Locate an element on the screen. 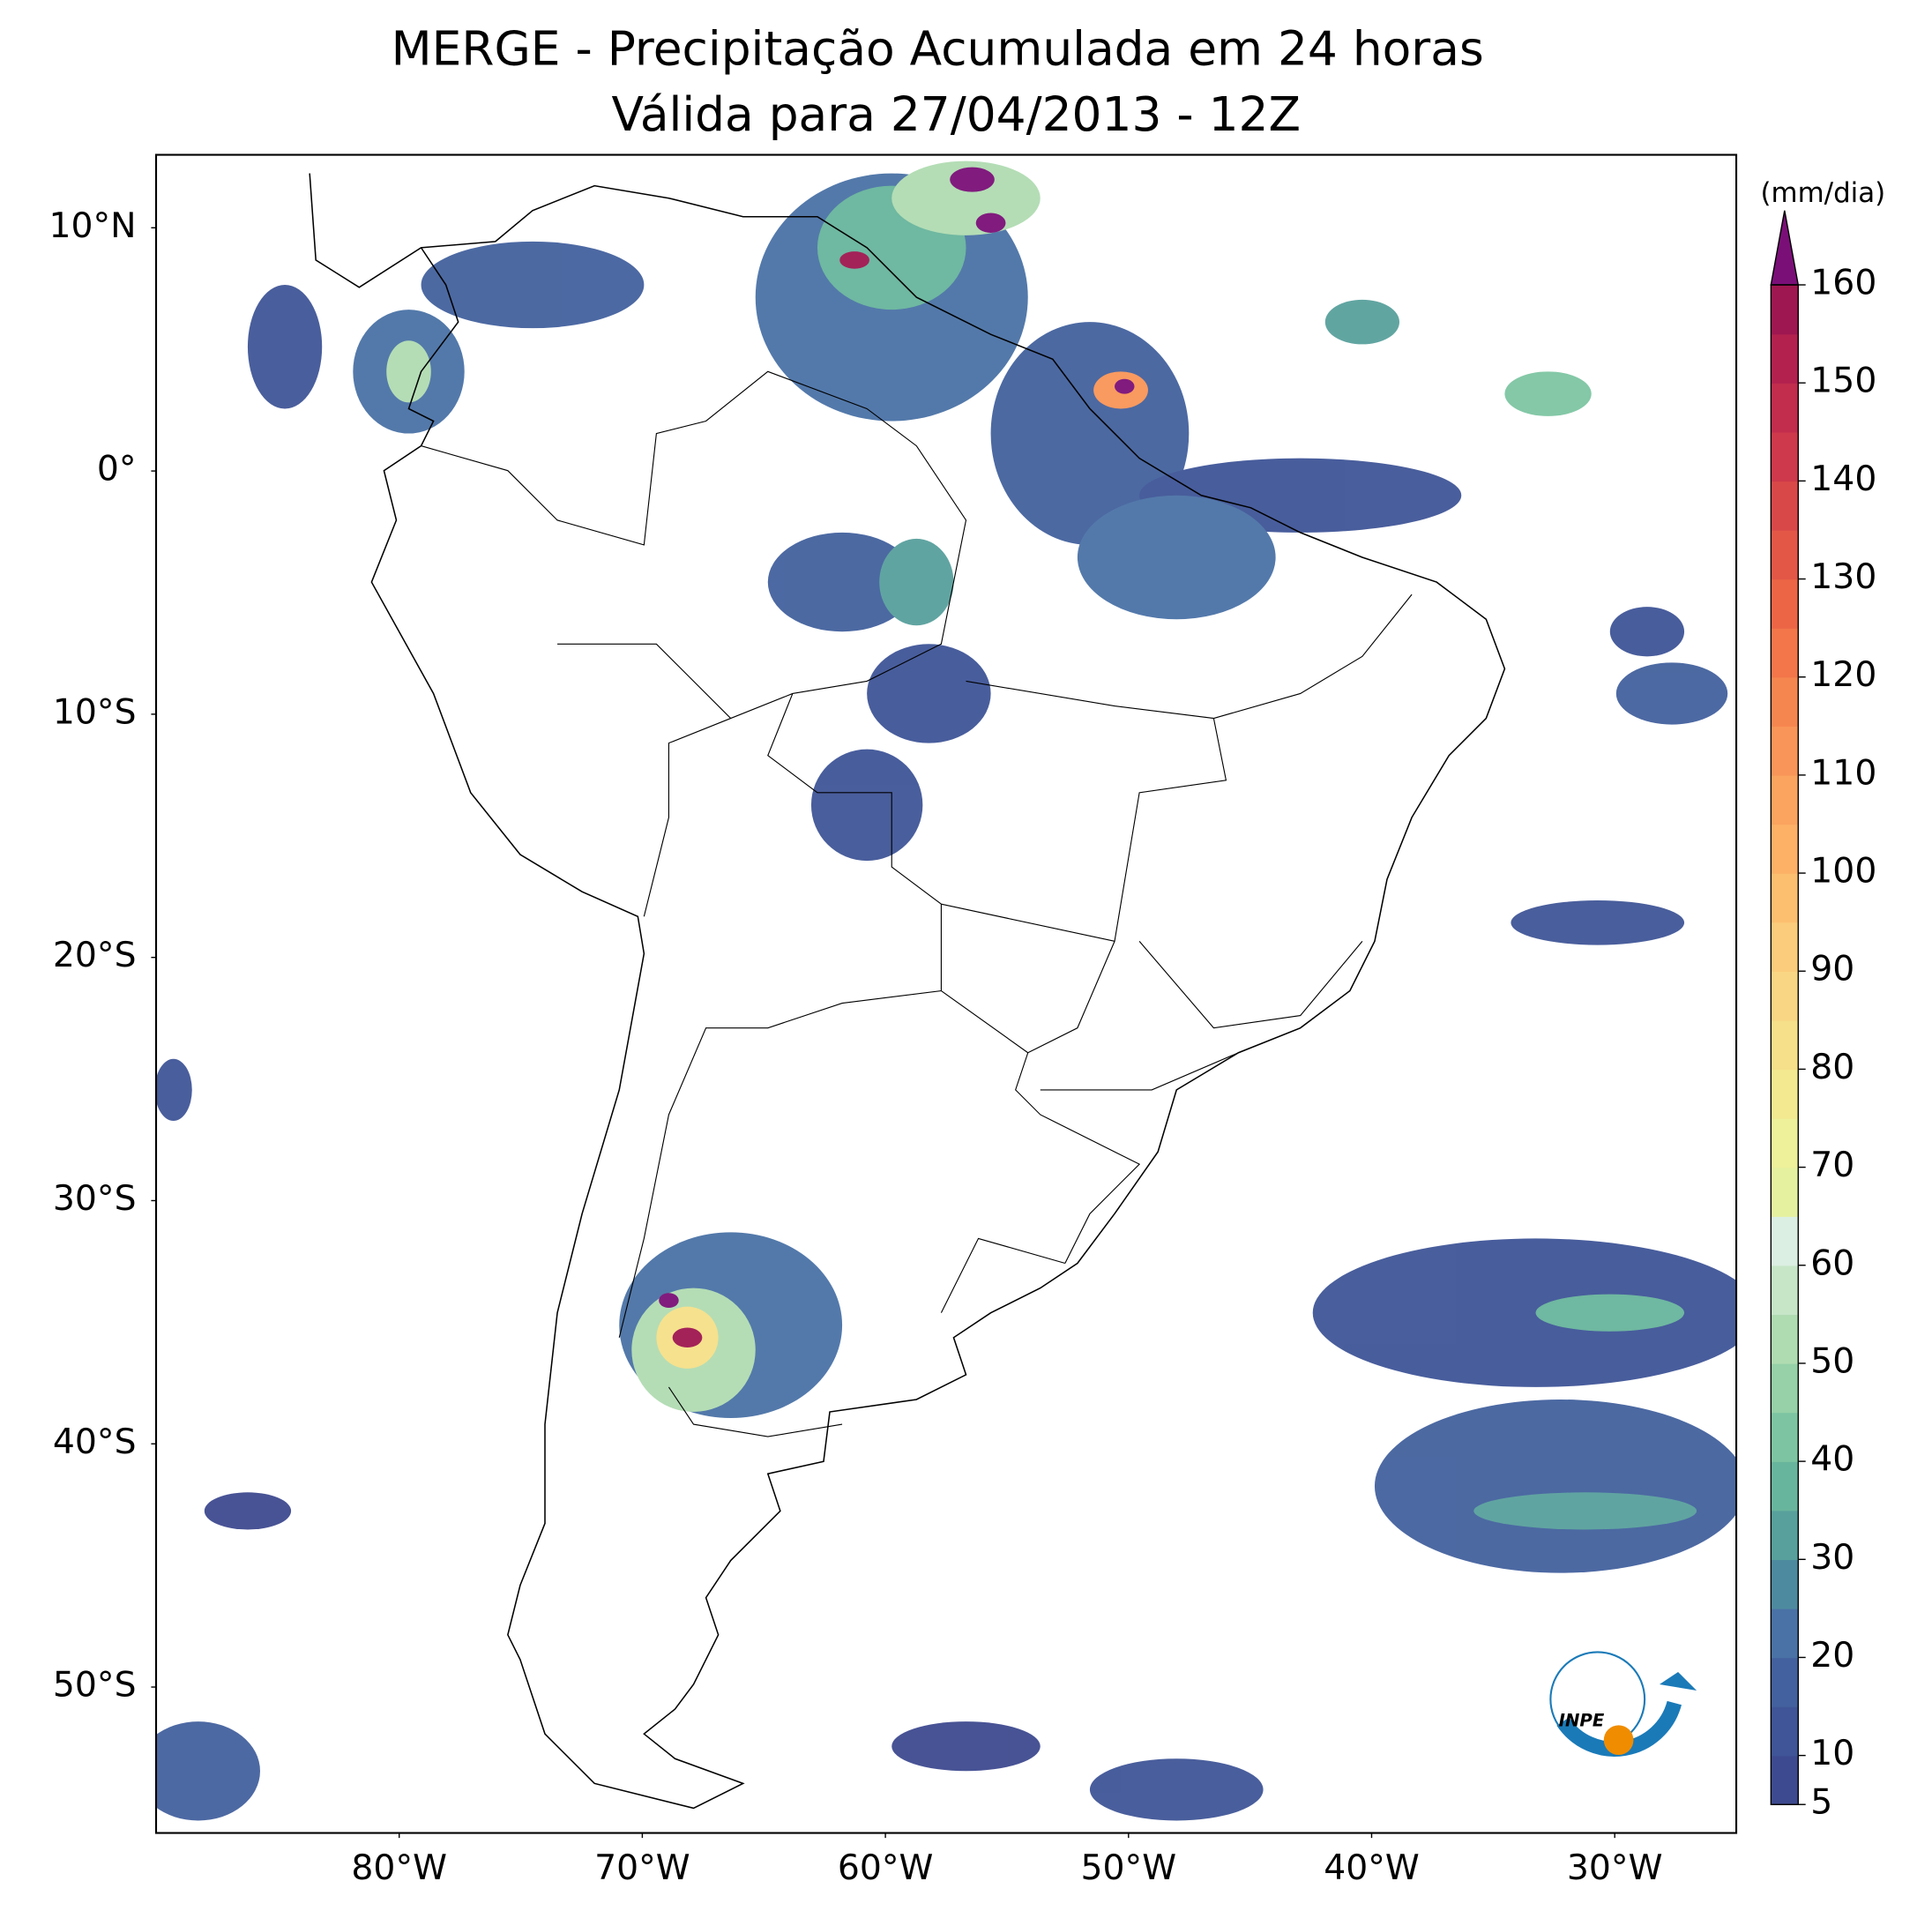 Image resolution: width=1932 pixels, height=1911 pixels. y-tick-label: 20°S is located at coordinates (95, 955).